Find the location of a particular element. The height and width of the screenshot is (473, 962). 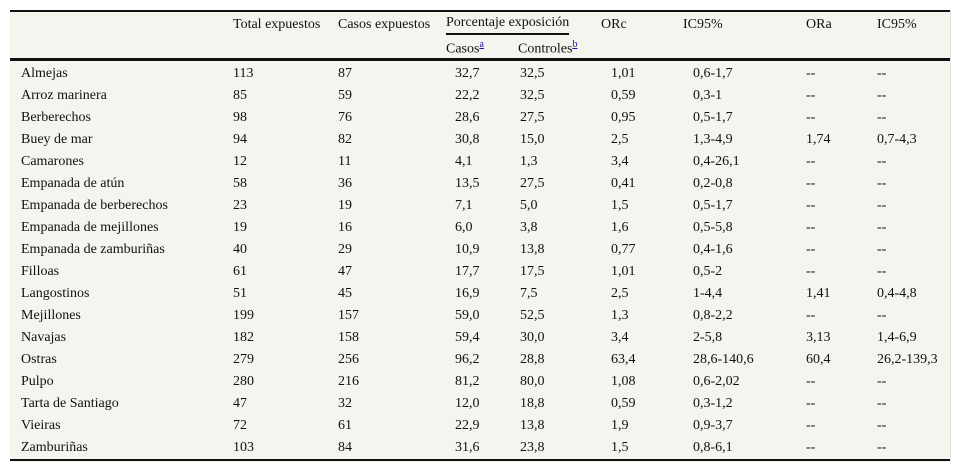

cell-ic95-adjusted: 0,7-4,3 is located at coordinates (897, 139).